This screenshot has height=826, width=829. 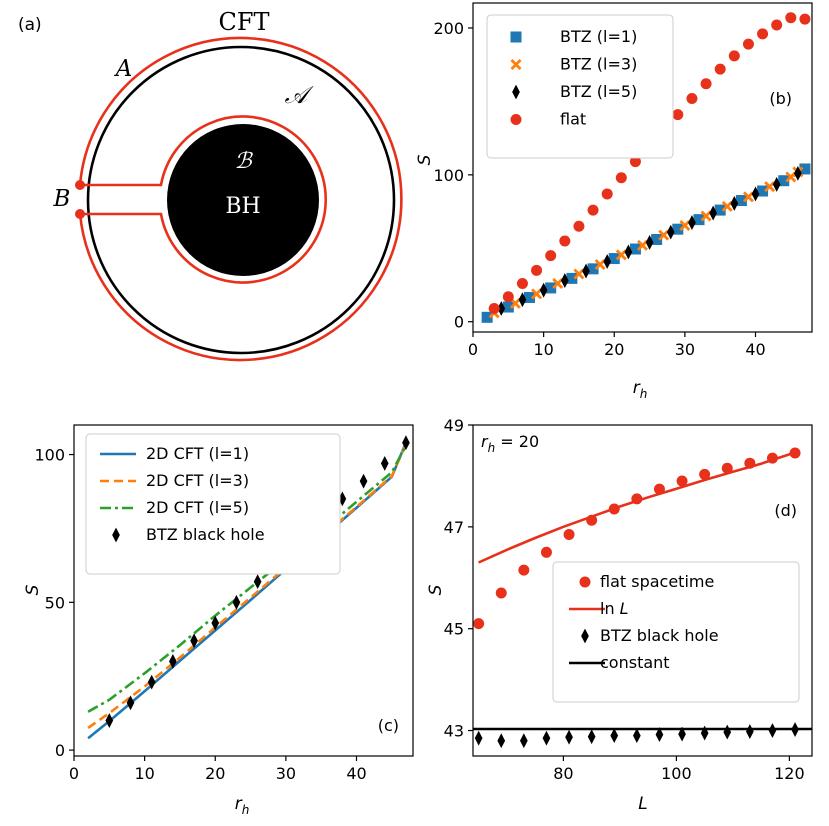 What do you see at coordinates (55, 602) in the screenshot?
I see `panel-c-ytick-label-1: 50` at bounding box center [55, 602].